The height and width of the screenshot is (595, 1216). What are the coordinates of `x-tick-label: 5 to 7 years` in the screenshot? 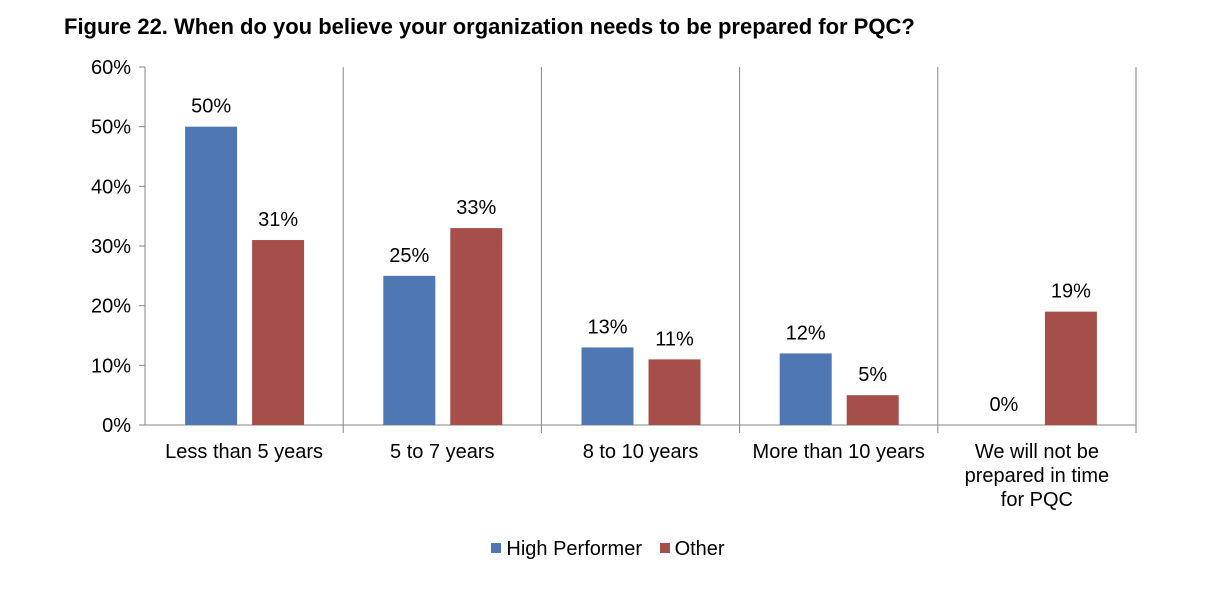 It's located at (442, 452).